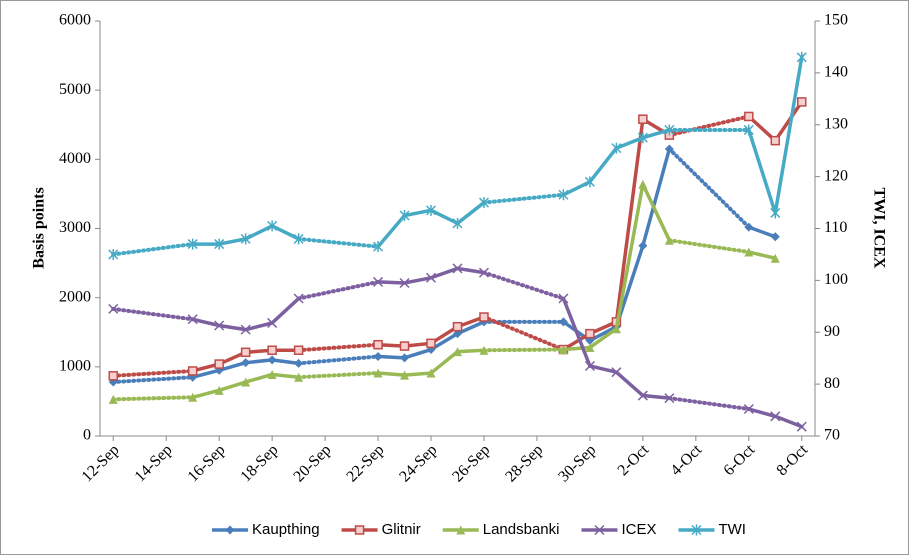  Describe the element at coordinates (832, 331) in the screenshot. I see `y2-tick-label: 90` at that location.